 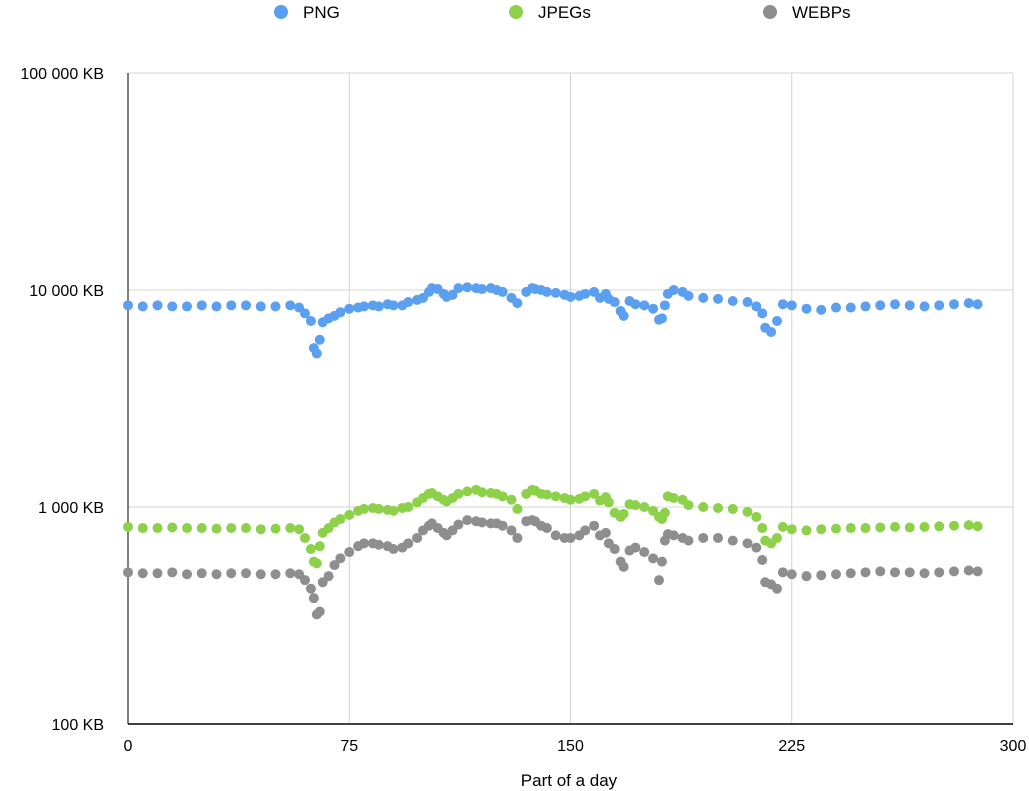 I want to click on legend-item: JPEGs, so click(x=550, y=12).